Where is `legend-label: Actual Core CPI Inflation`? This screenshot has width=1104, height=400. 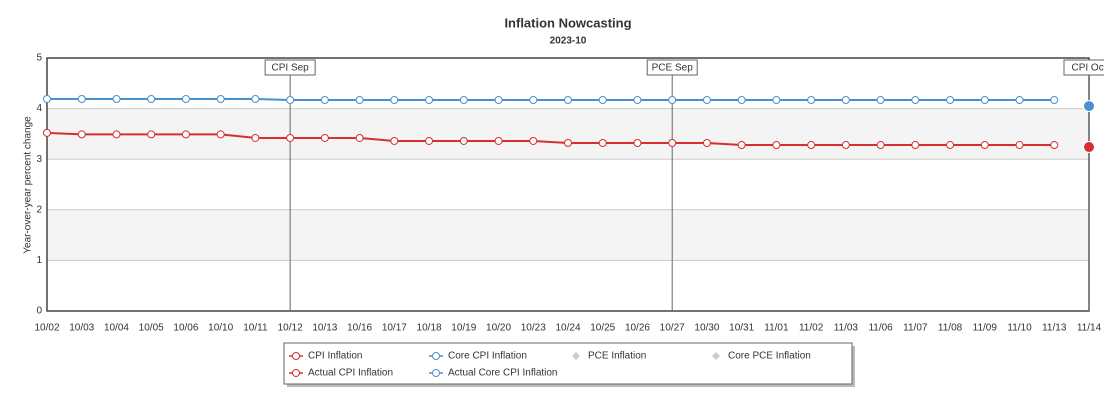
legend-label: Actual Core CPI Inflation is located at coordinates (503, 373).